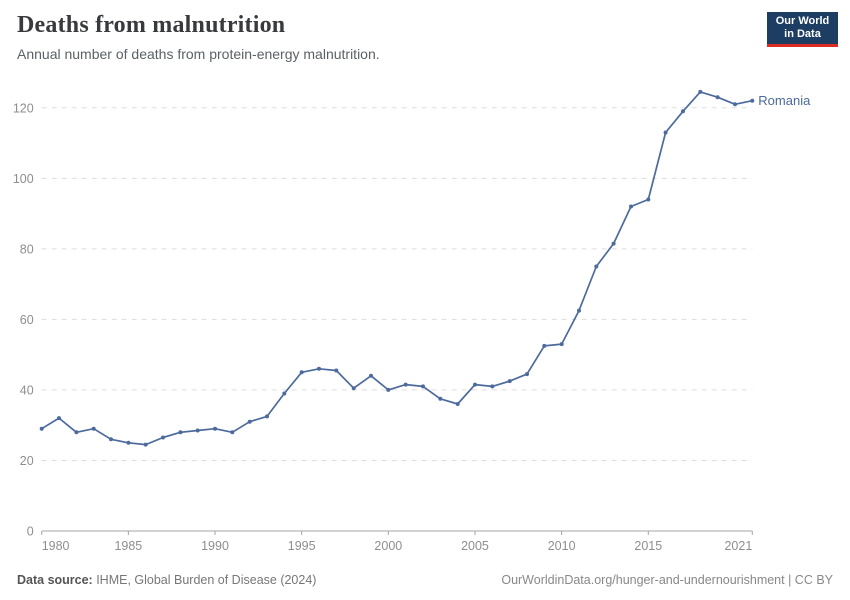 Image resolution: width=850 pixels, height=600 pixels. I want to click on y-tick-label: 120, so click(23, 108).